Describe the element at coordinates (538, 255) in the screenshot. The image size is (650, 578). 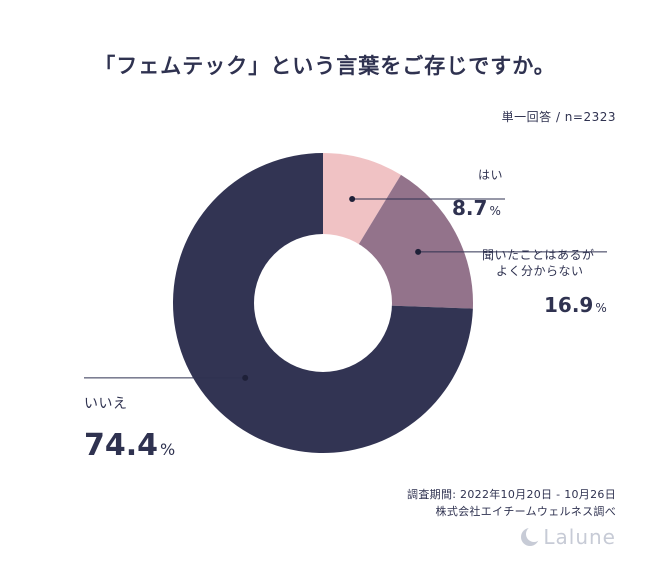
I see `slice-label-unsure-line1: 聞いたことはあるが` at that location.